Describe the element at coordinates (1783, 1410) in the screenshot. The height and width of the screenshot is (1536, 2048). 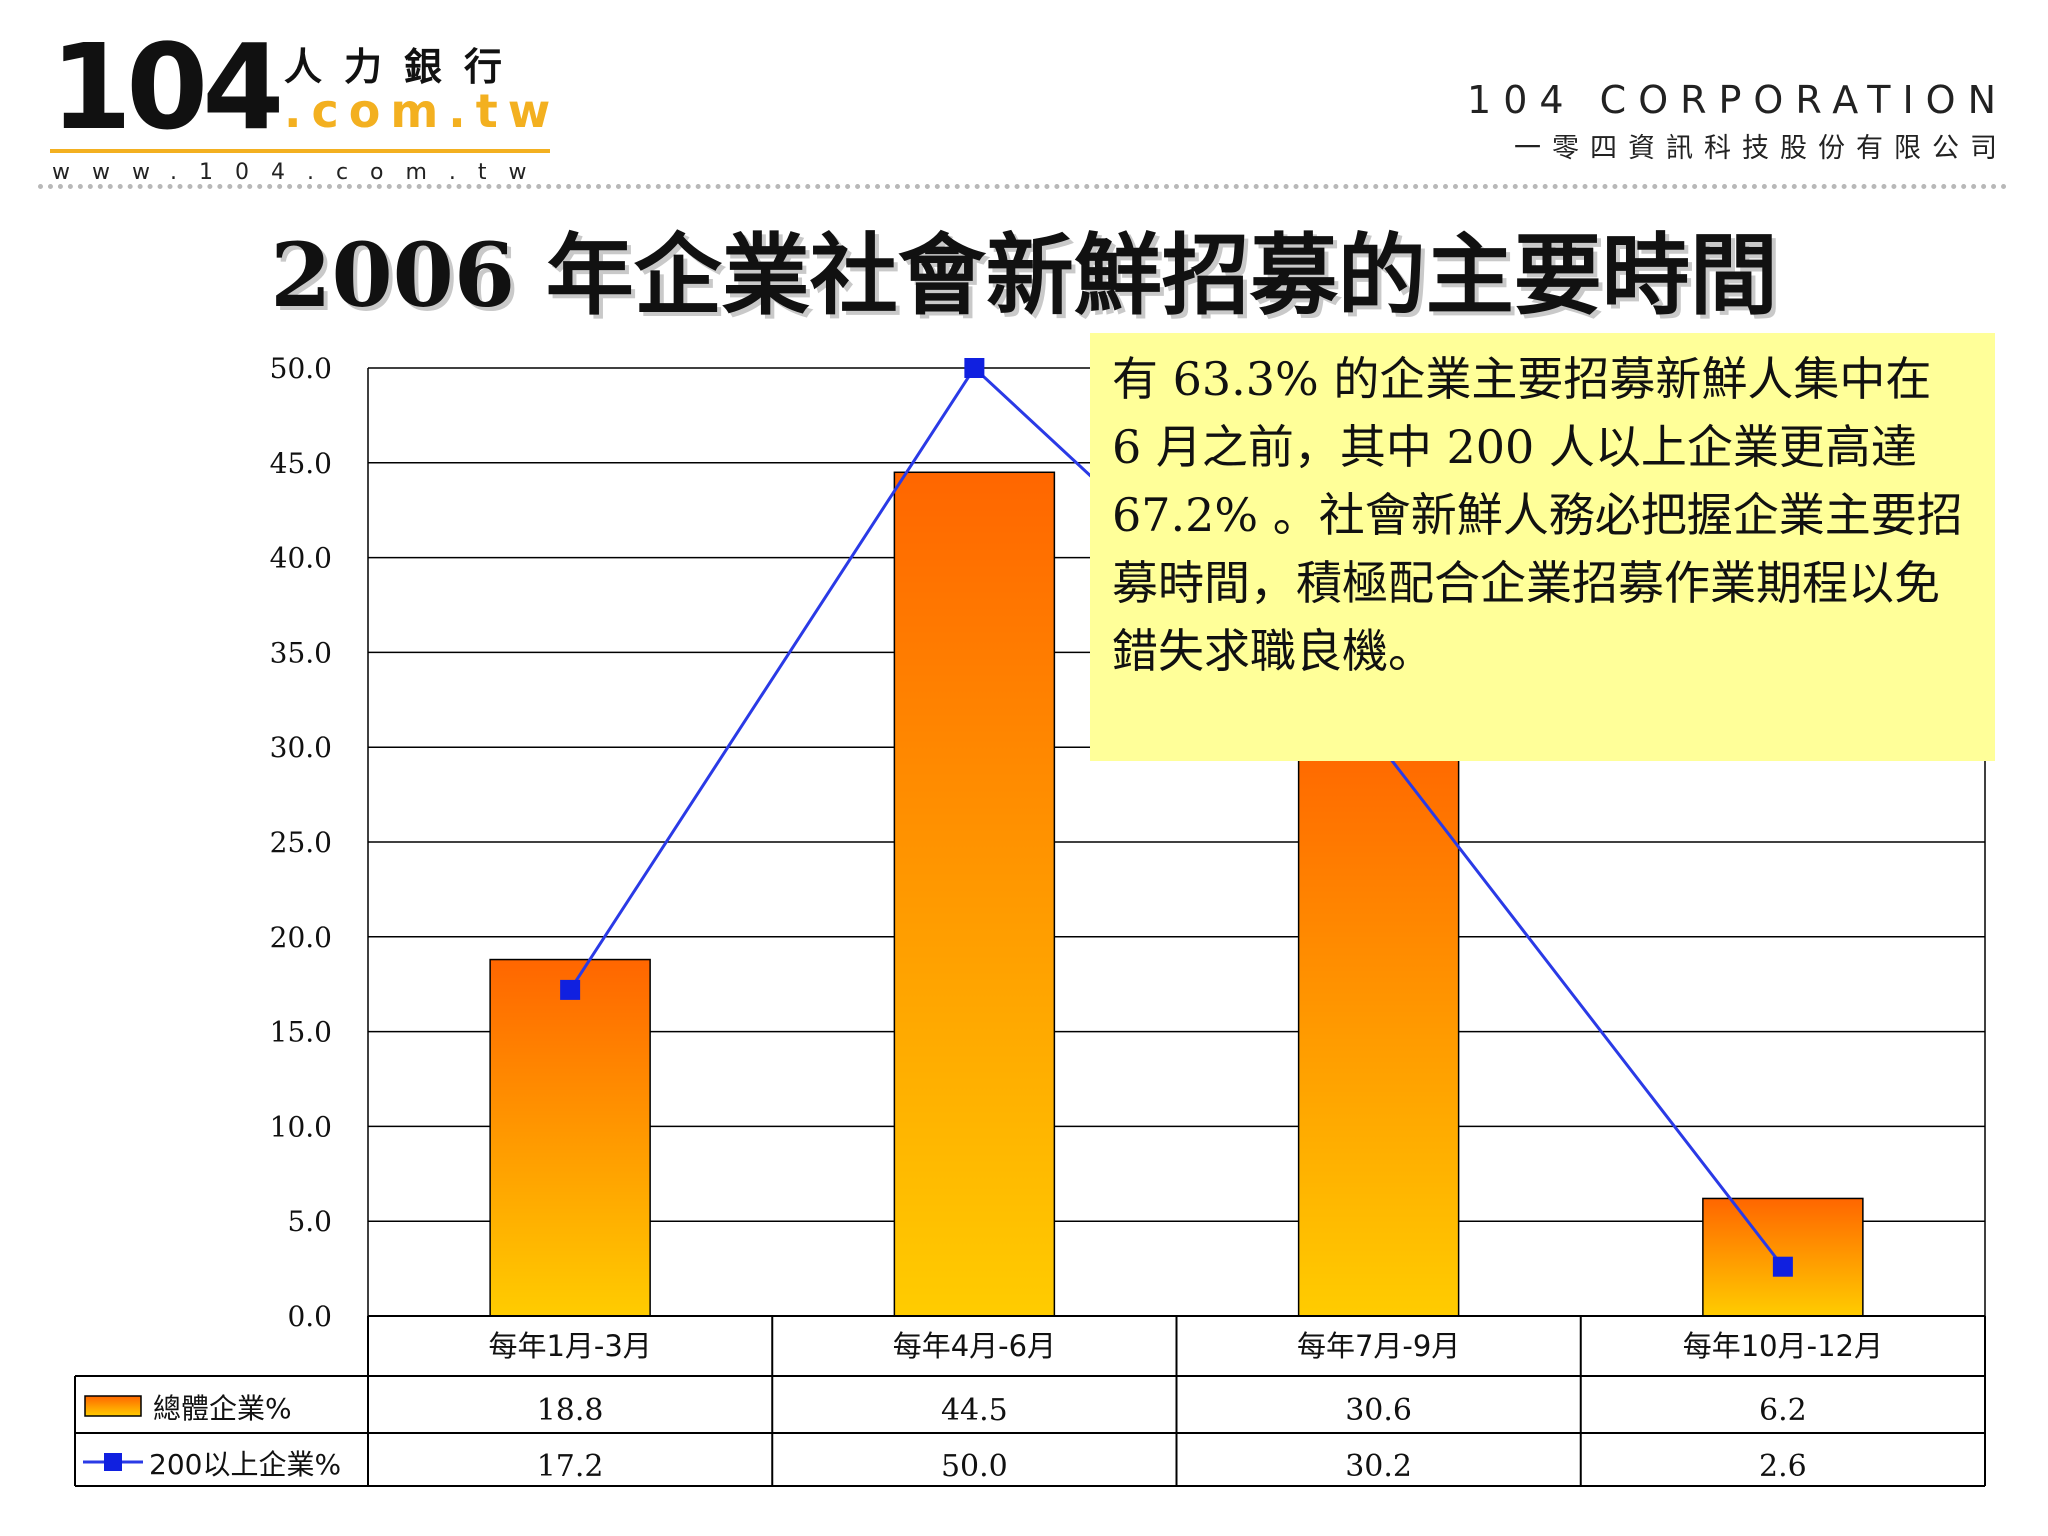
I see `data-value-label: 6.2` at that location.